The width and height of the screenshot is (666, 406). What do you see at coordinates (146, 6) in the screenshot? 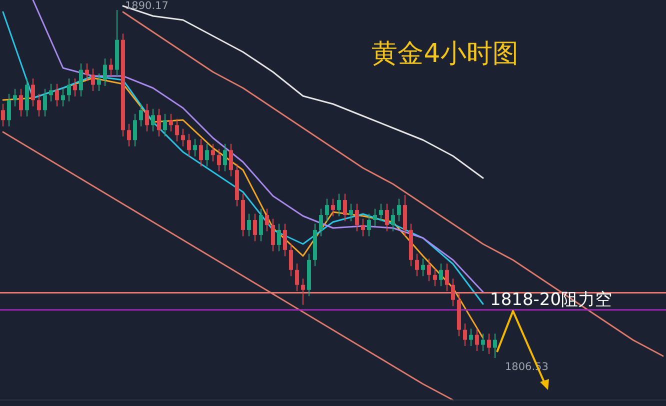
I see `annotation: 1890.17` at bounding box center [146, 6].